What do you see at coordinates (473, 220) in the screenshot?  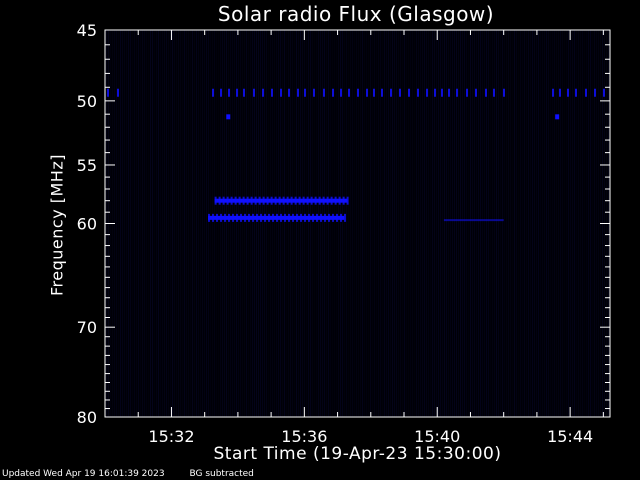 I see `emission-band` at bounding box center [473, 220].